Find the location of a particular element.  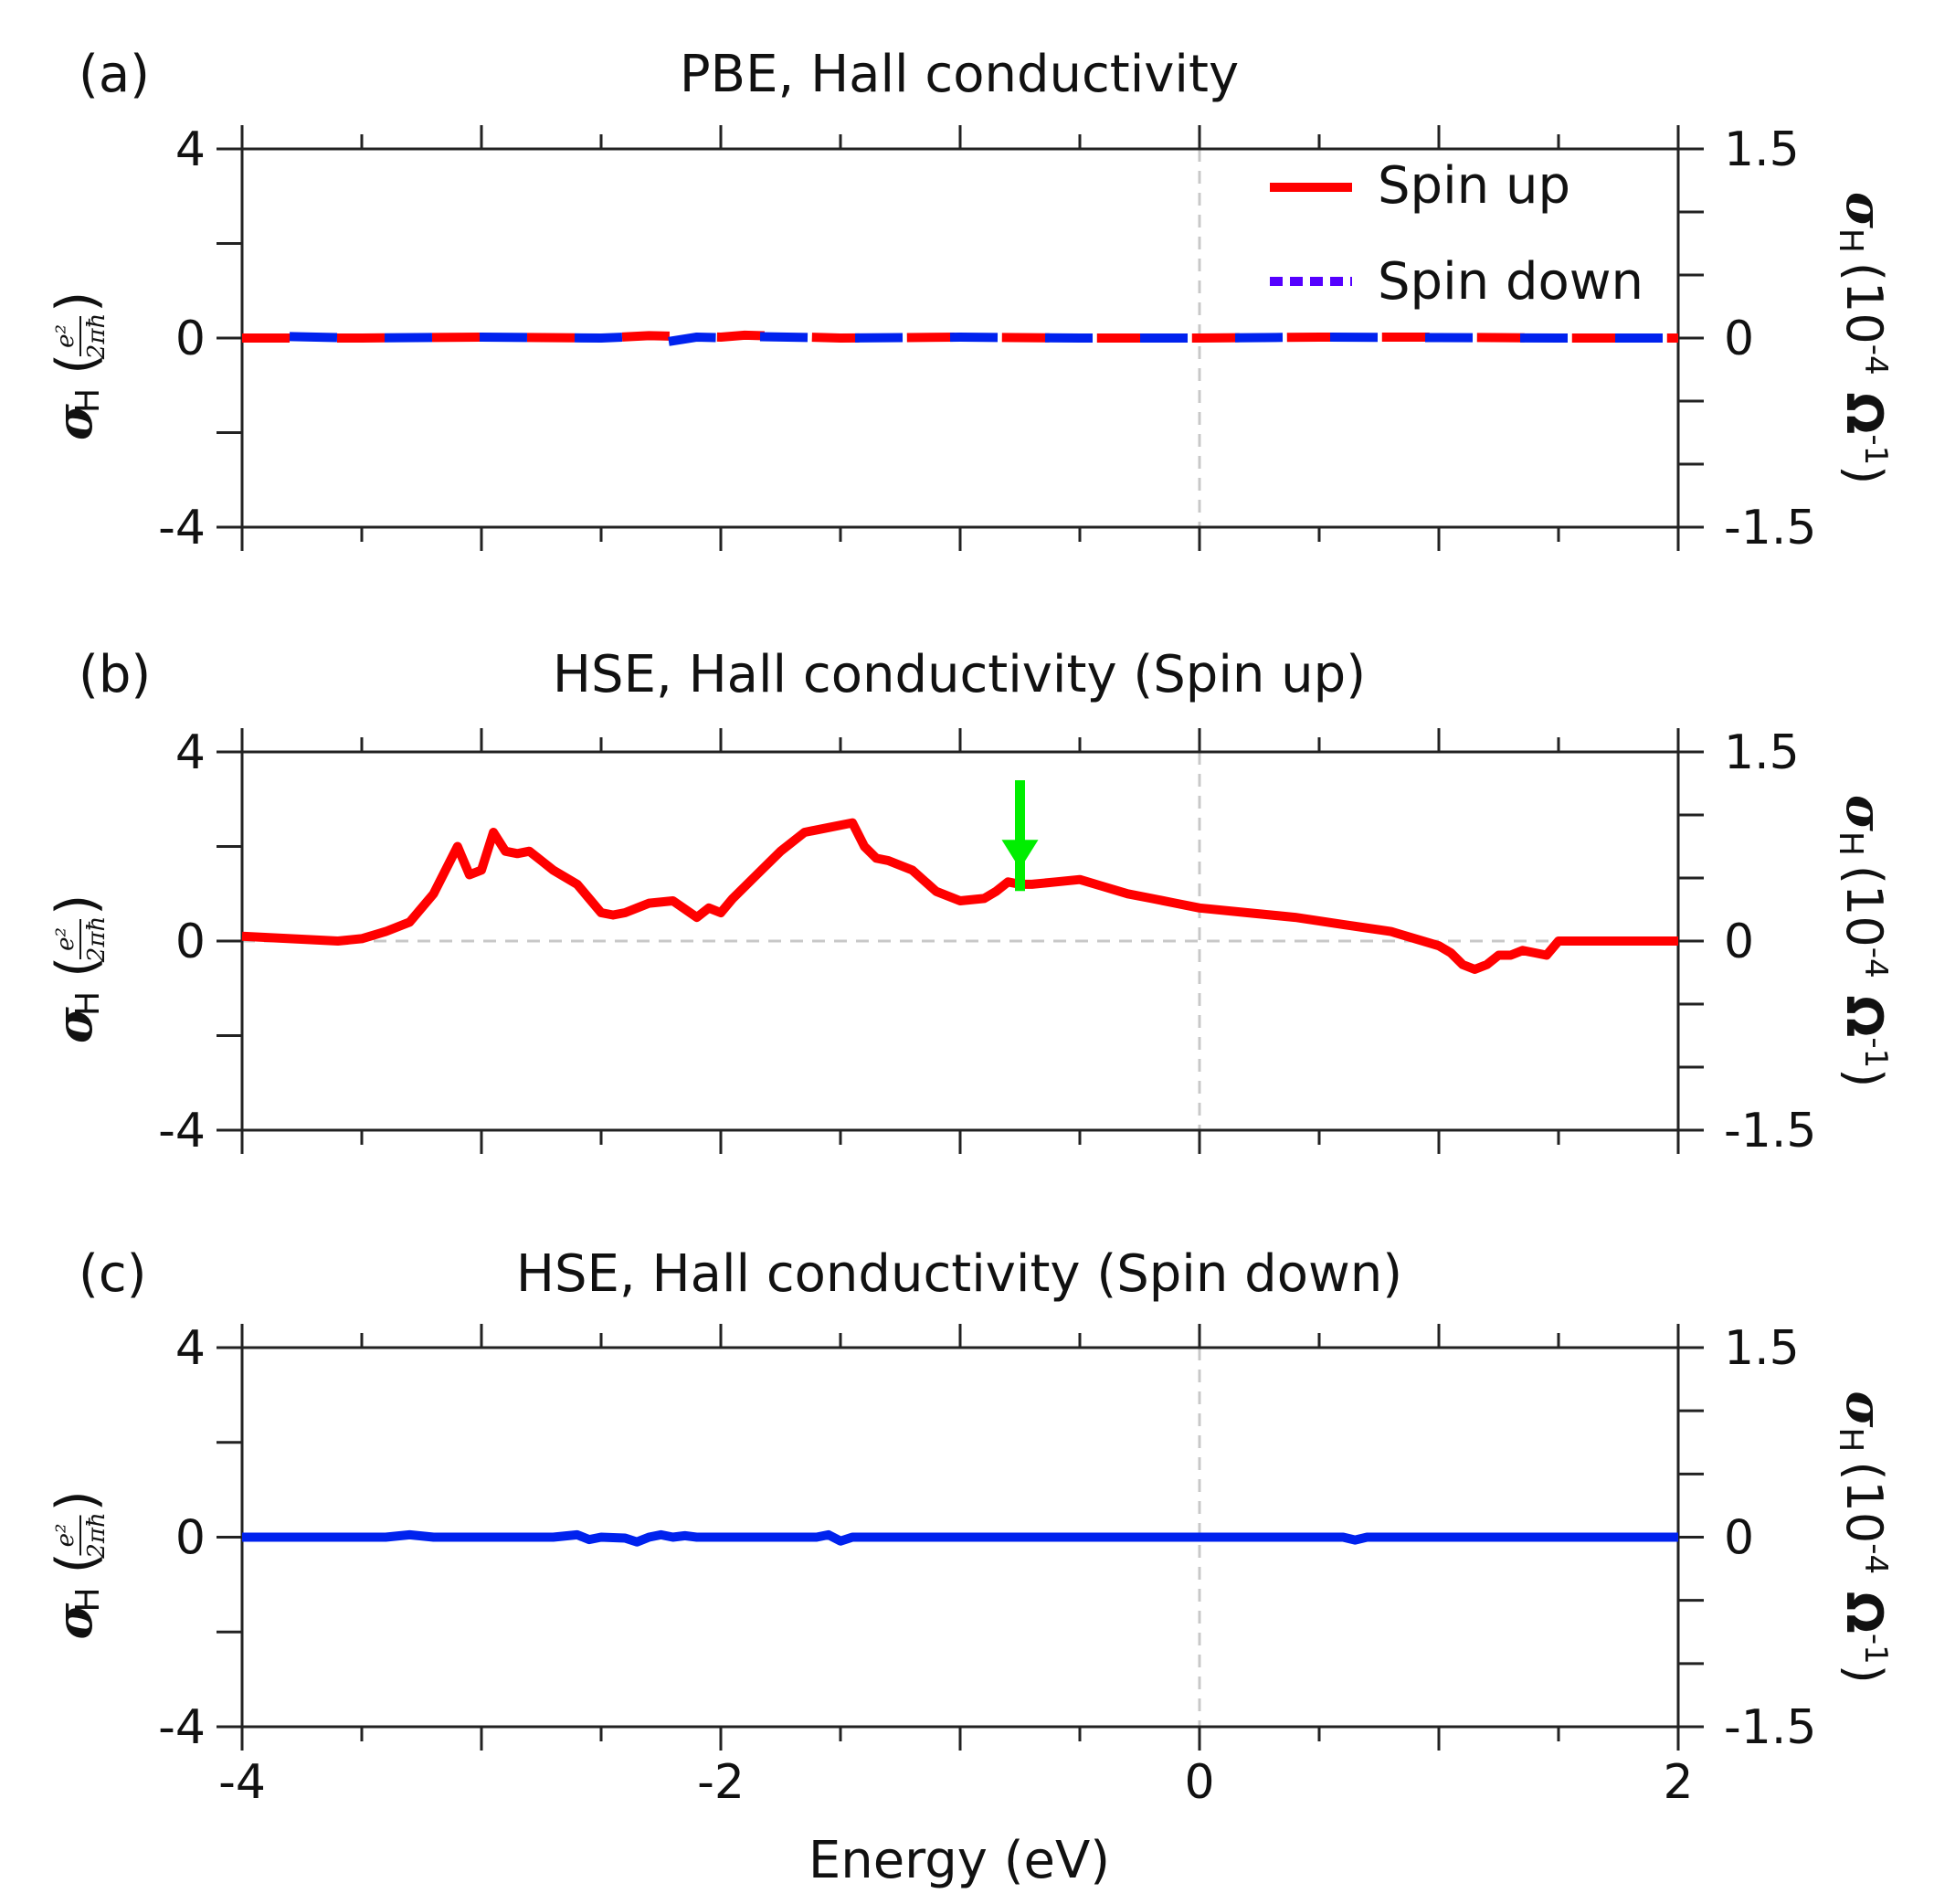

panel-c-label: (c) is located at coordinates (112, 1274).